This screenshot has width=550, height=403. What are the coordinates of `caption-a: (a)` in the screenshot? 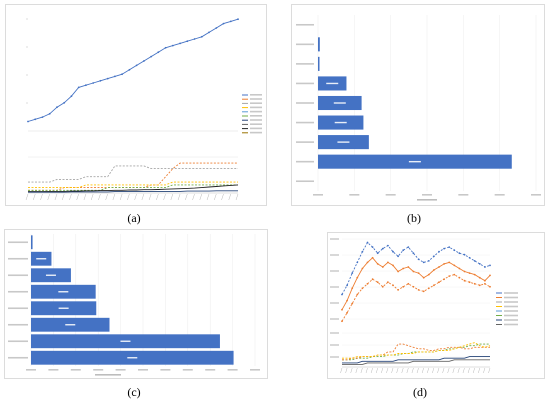 It's located at (134, 218).